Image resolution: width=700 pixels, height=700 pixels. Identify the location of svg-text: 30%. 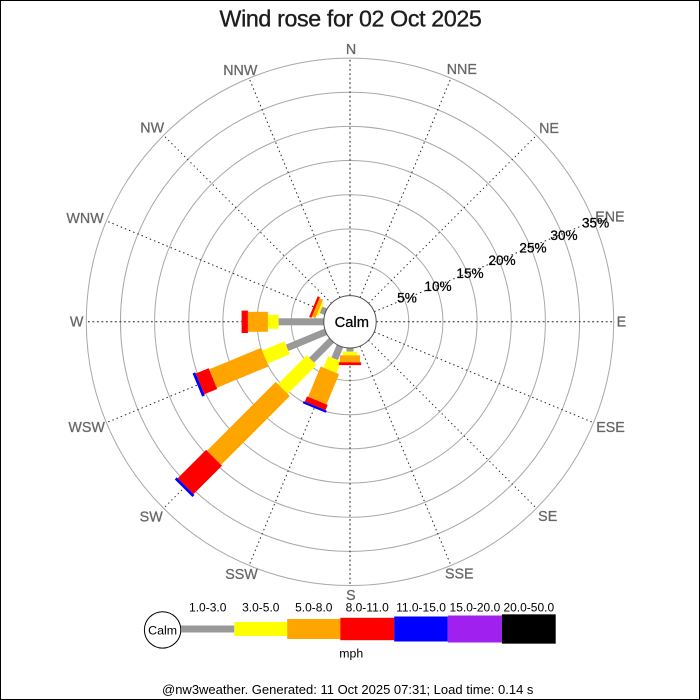
(563, 235).